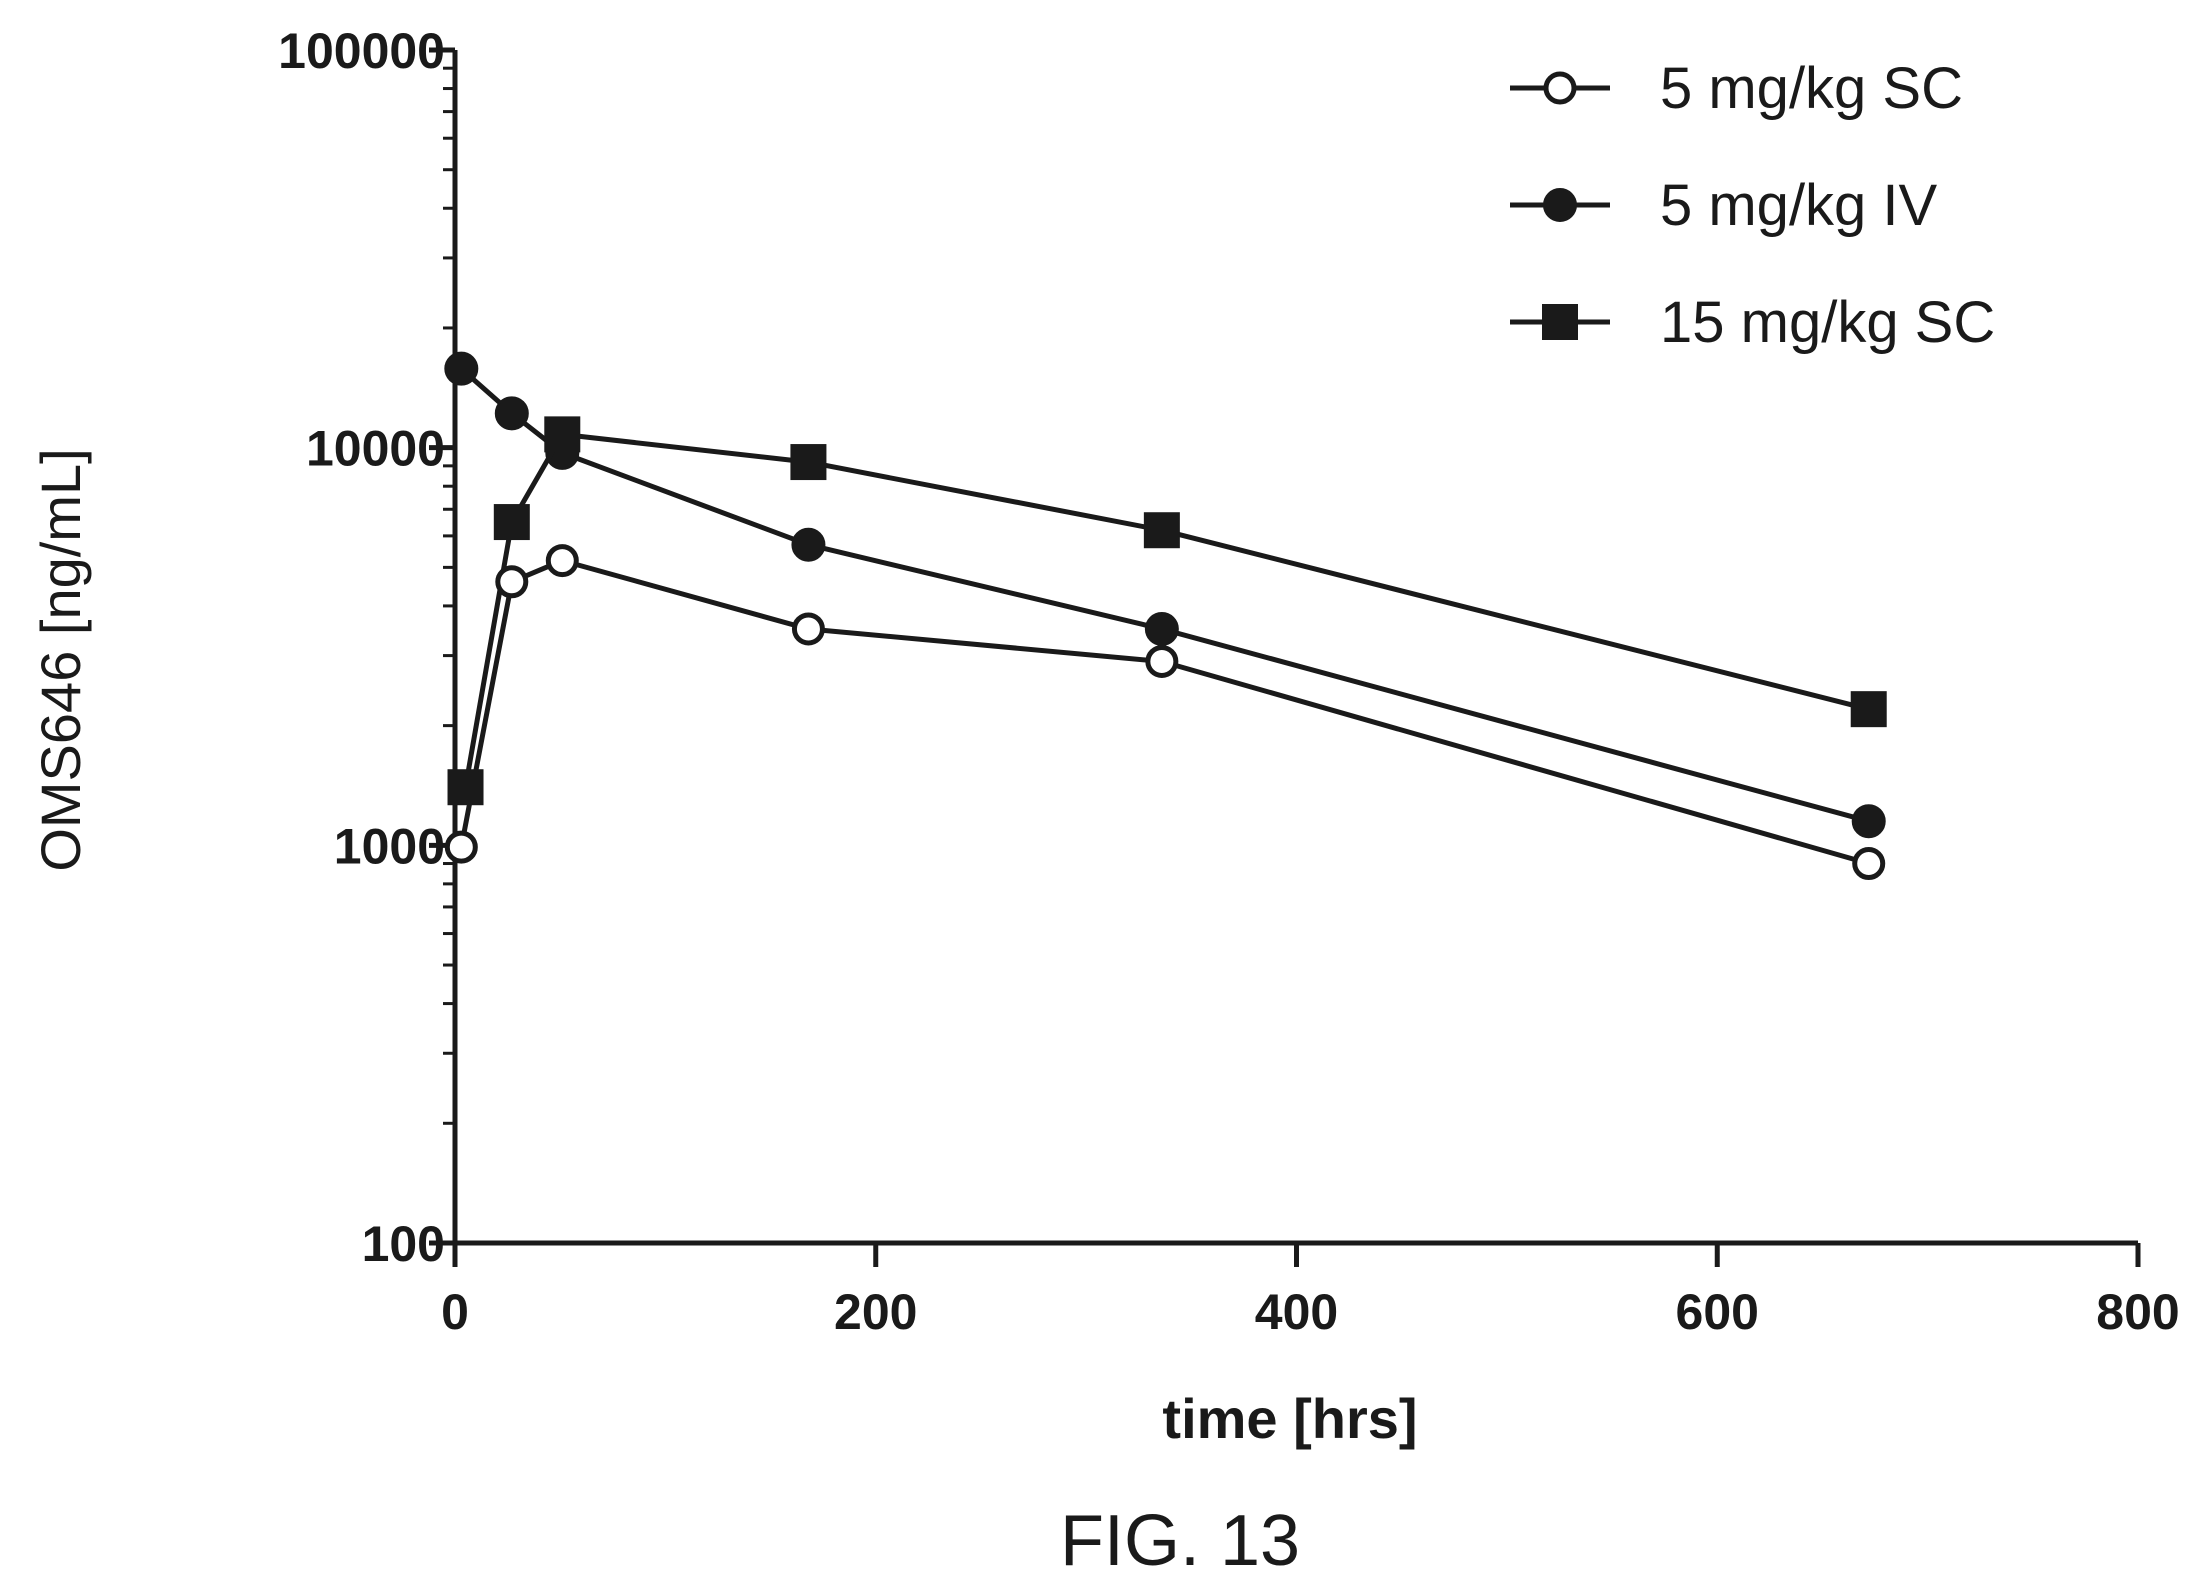  What do you see at coordinates (1827, 322) in the screenshot?
I see `legend-label: 15 mg/kg SC` at bounding box center [1827, 322].